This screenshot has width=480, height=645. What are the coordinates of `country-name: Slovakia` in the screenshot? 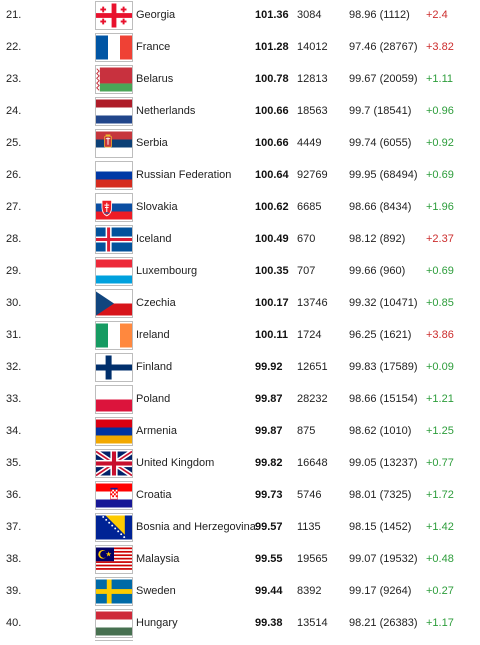 It's located at (157, 207).